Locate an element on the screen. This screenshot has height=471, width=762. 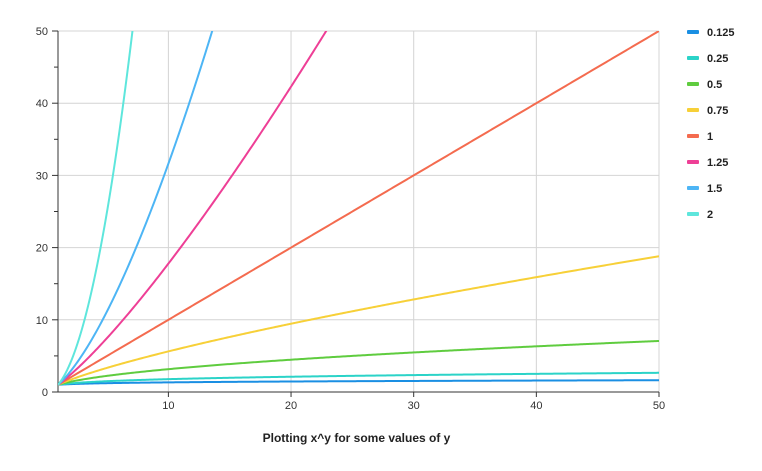
legend-label-1-5: 1.5 is located at coordinates (714, 189).